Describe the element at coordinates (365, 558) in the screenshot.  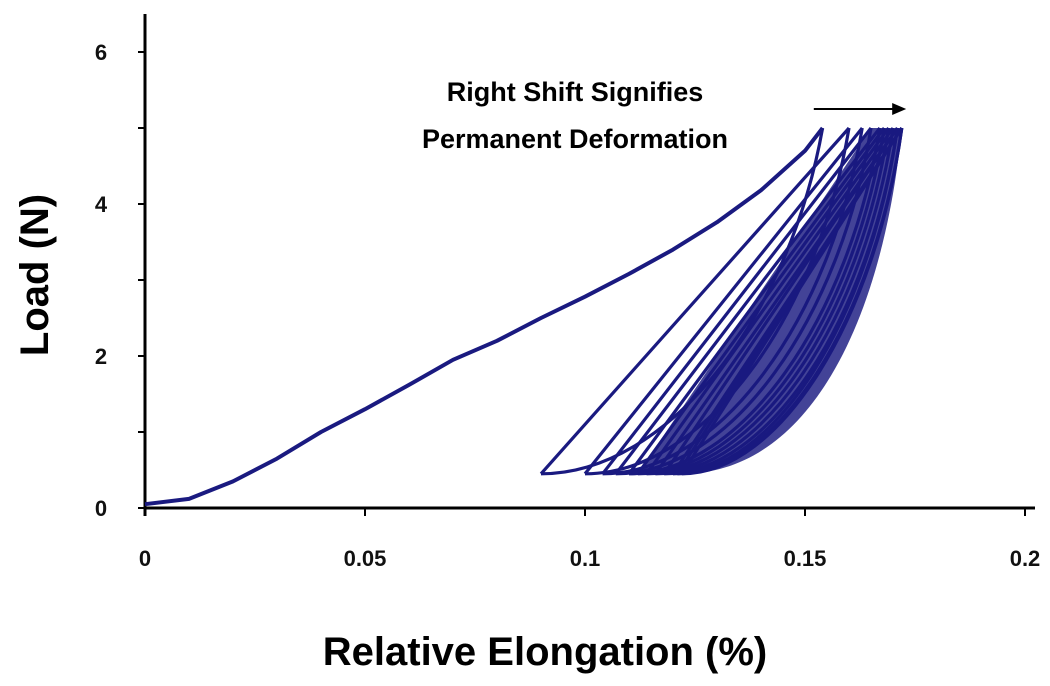
I see `x-tick-label: 0.05` at that location.